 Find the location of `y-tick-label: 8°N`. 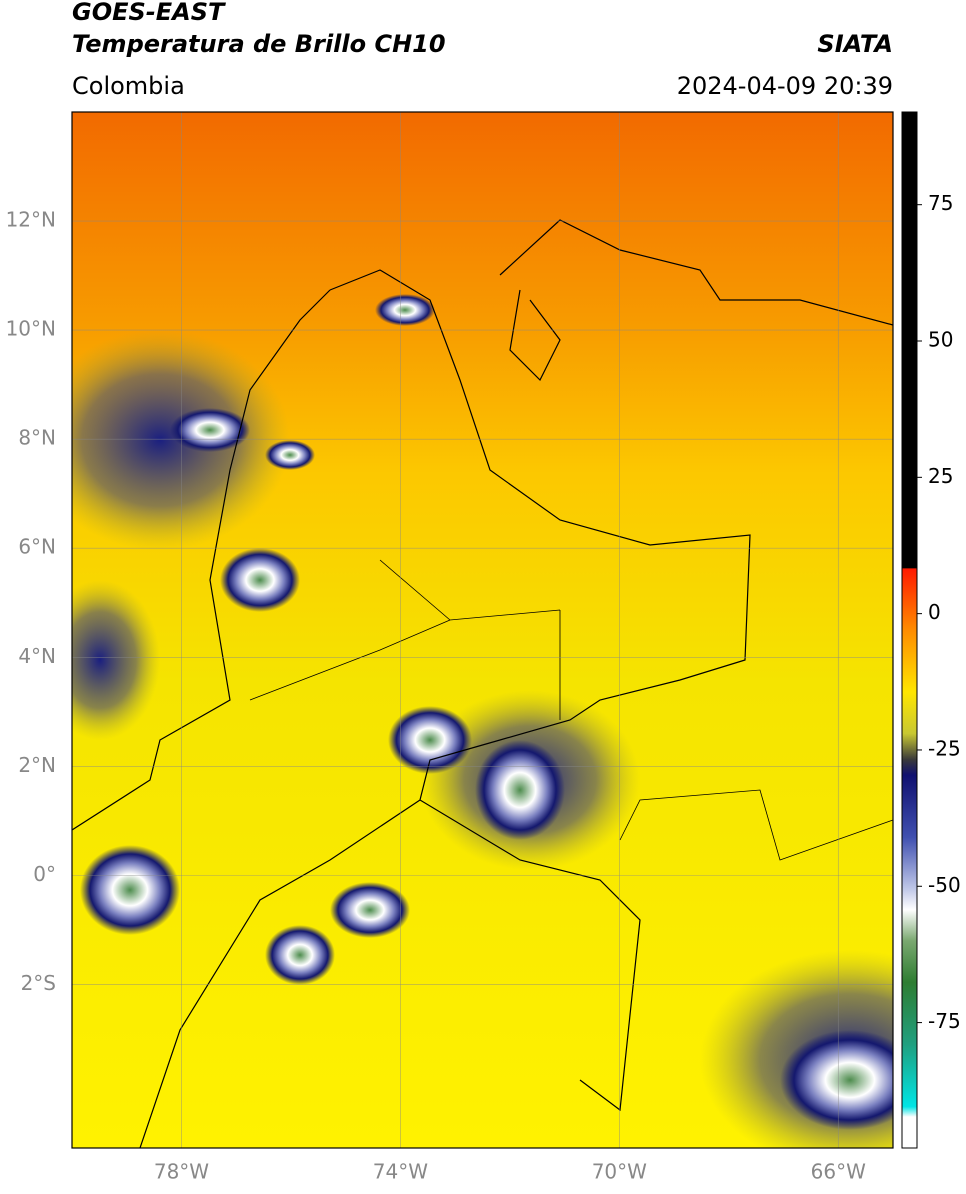

y-tick-label: 8°N is located at coordinates (37, 438).